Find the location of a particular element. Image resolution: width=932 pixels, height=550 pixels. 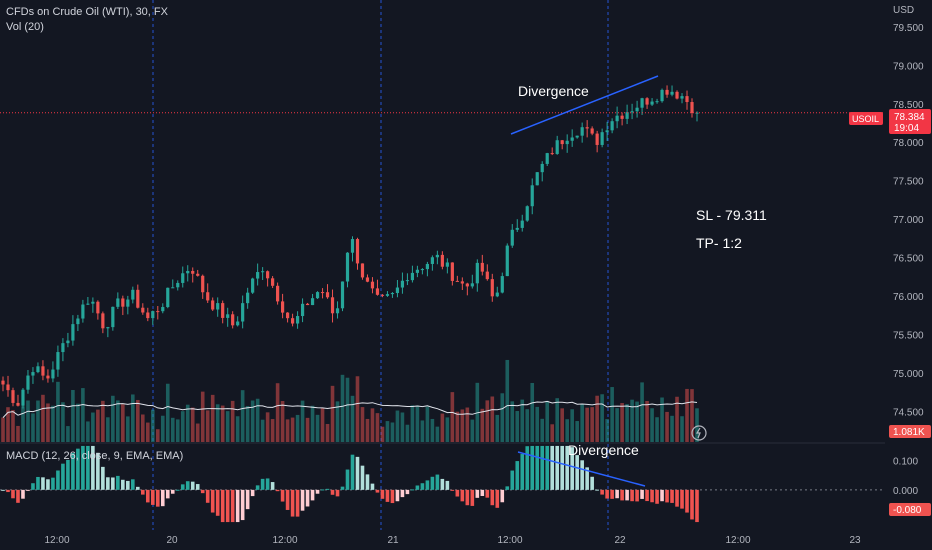

take-profit-note: TP- 1:2 is located at coordinates (719, 243).